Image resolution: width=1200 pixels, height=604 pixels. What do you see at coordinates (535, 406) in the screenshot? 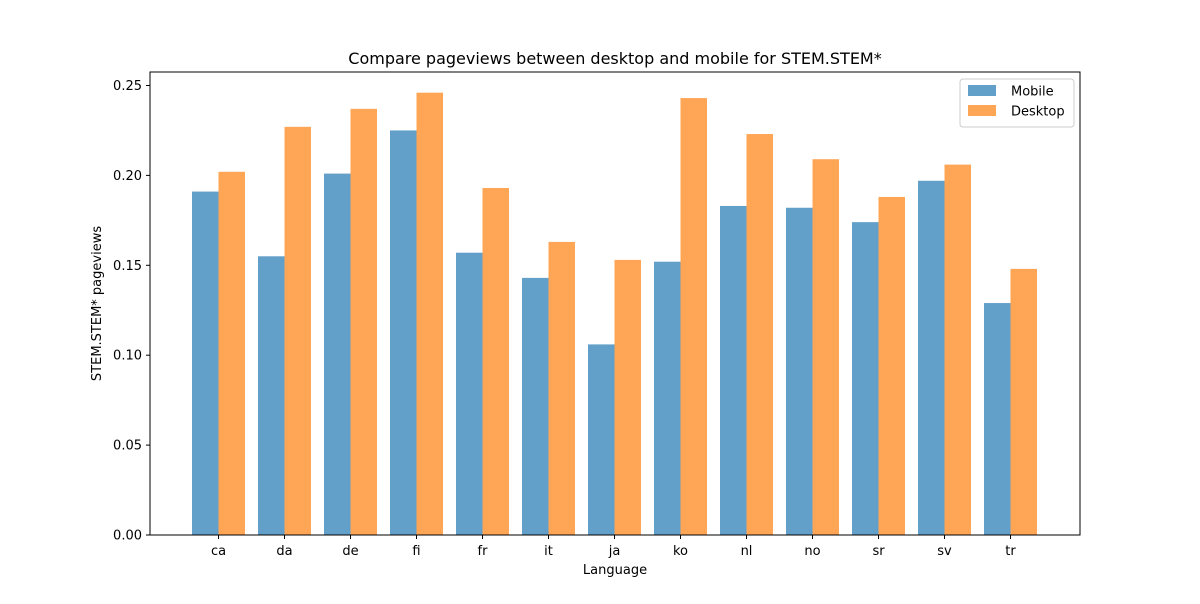
I see `bar-mobile-it` at bounding box center [535, 406].